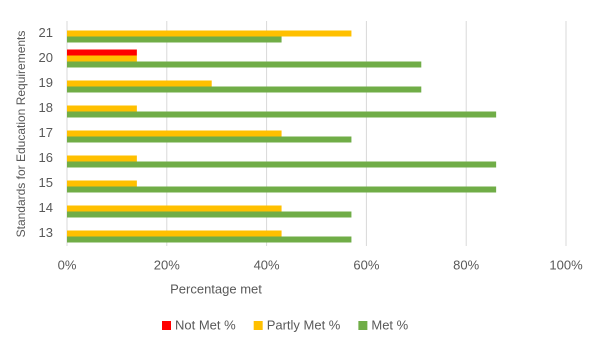 Image resolution: width=598 pixels, height=347 pixels. Describe the element at coordinates (566, 264) in the screenshot. I see `x-tick-label: 100%` at that location.